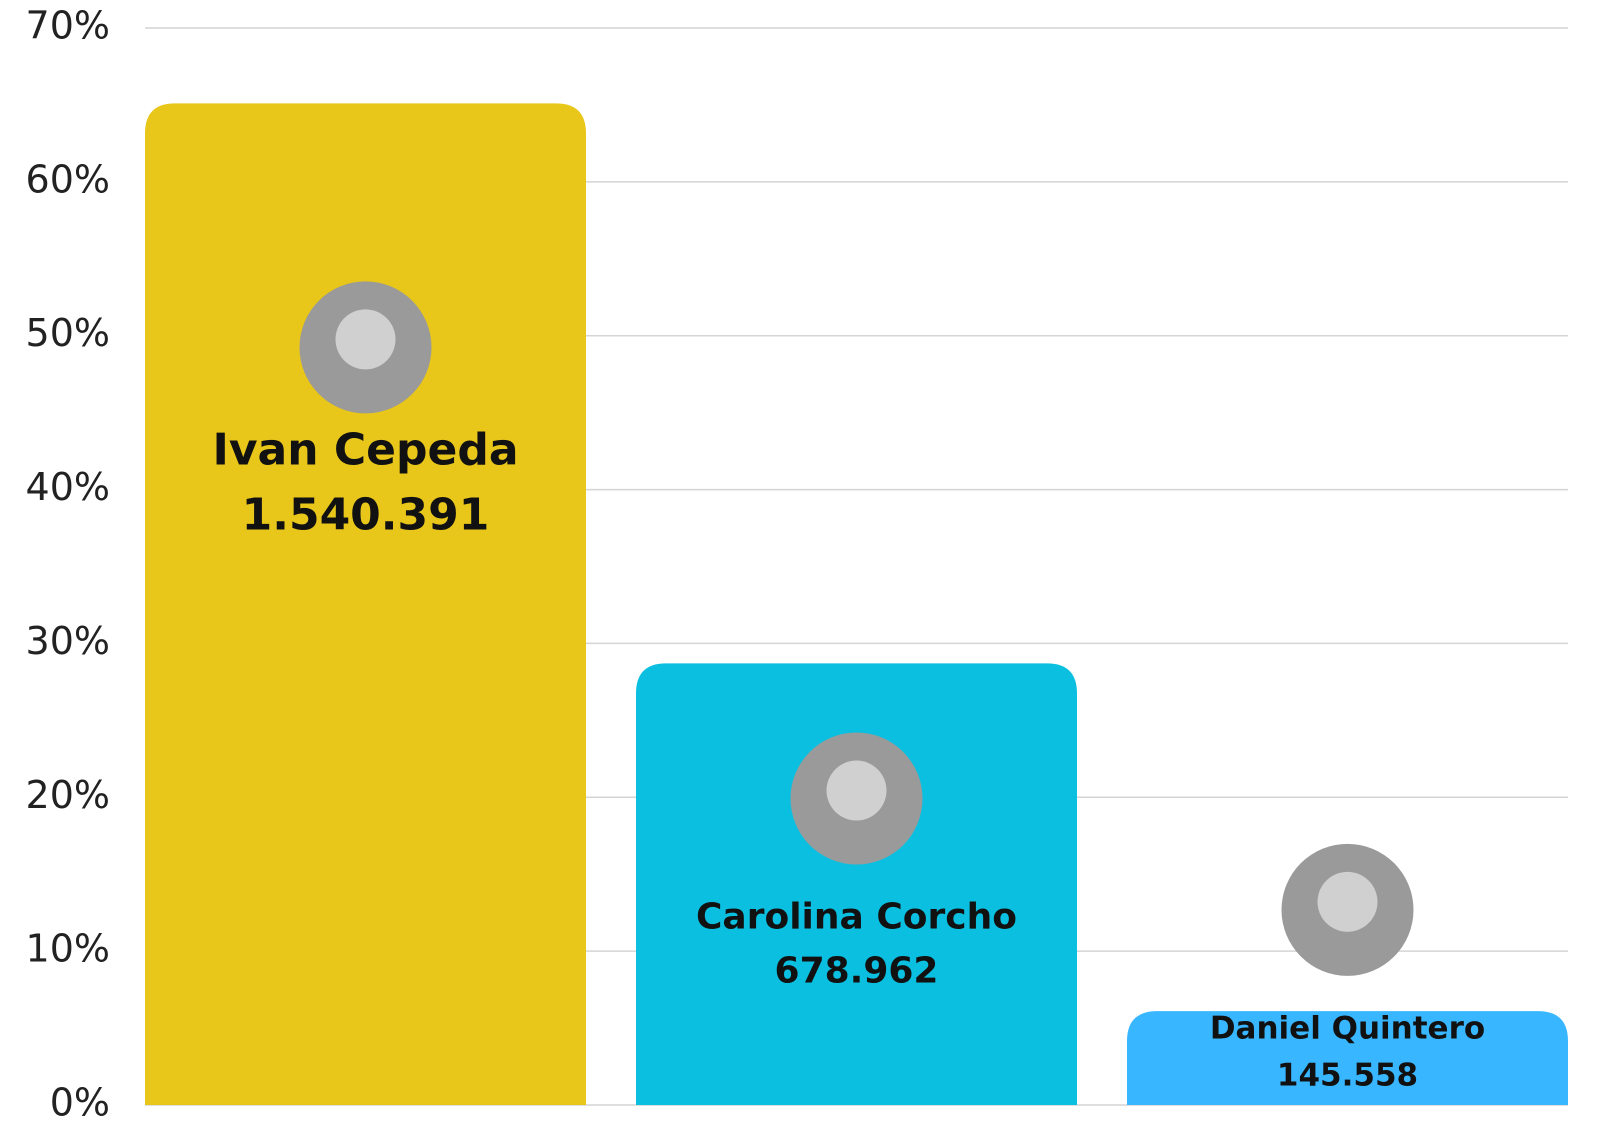  I want to click on y-tick-label: 30%, so click(68, 641).